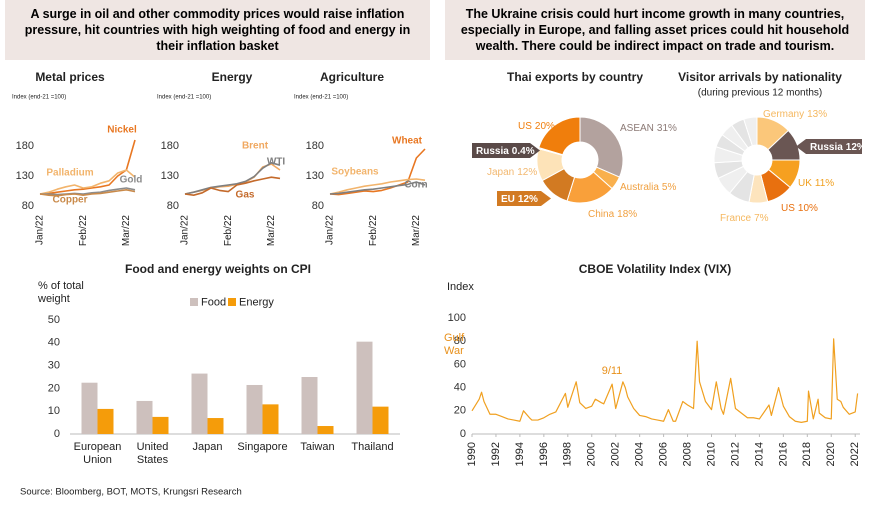 The height and width of the screenshot is (505, 870). I want to click on pie-label-value: 31%, so click(667, 128).